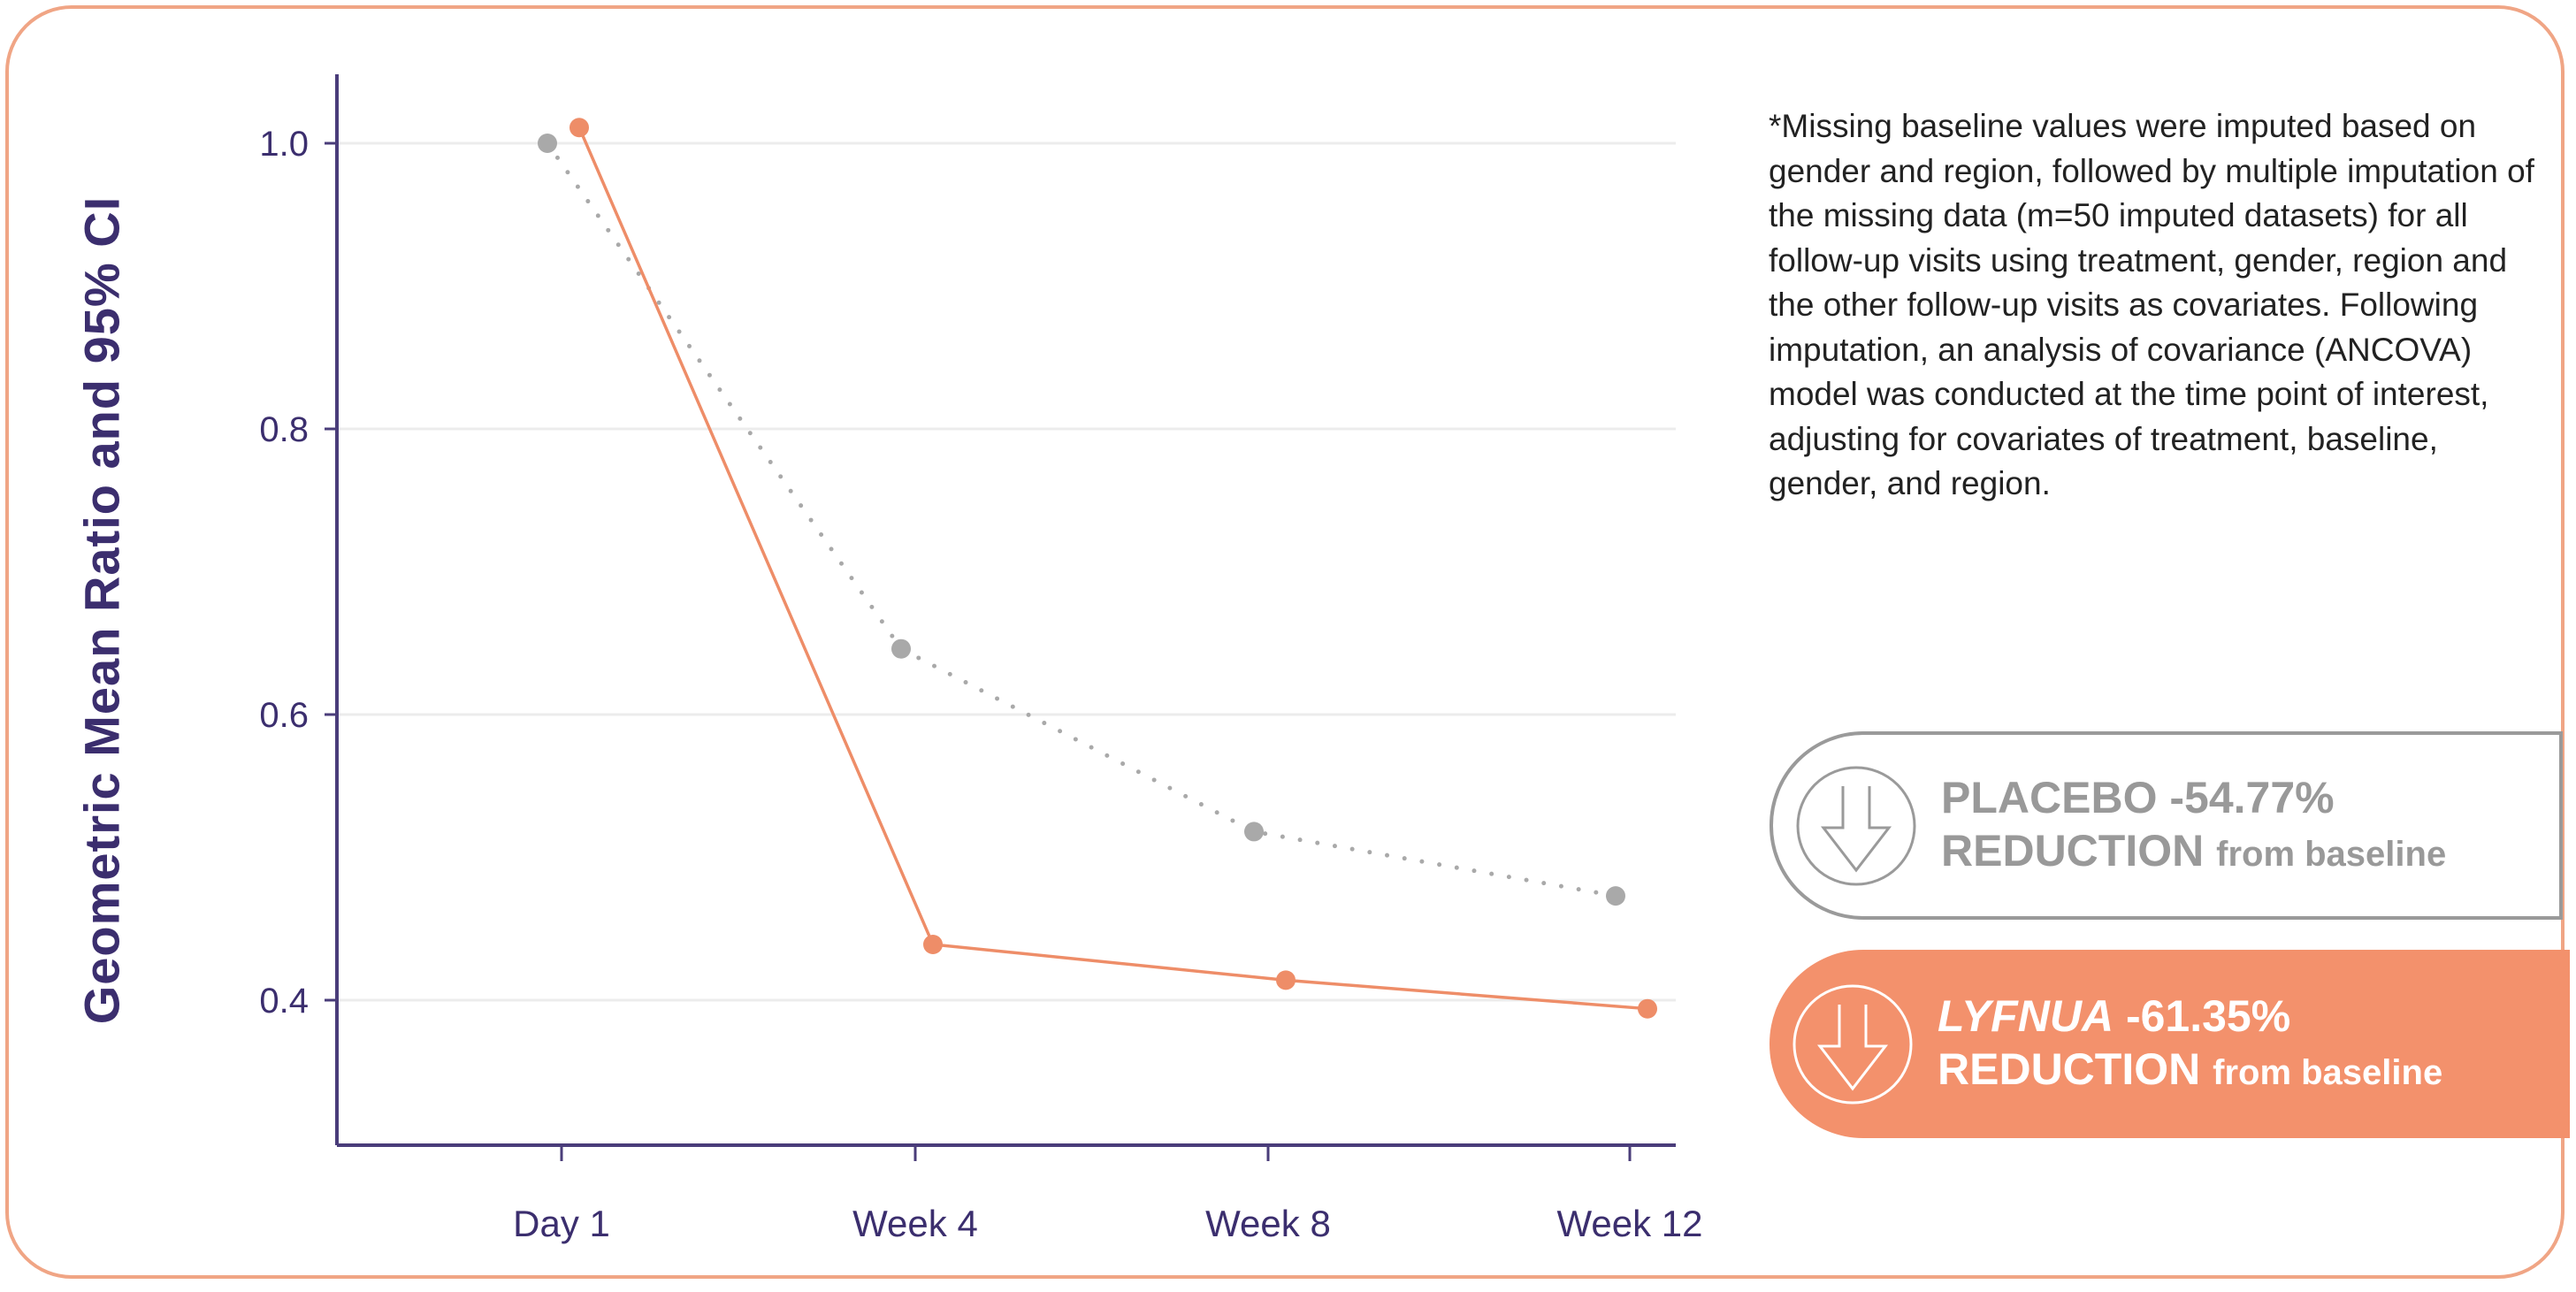 Image resolution: width=2576 pixels, height=1292 pixels. Describe the element at coordinates (284, 144) in the screenshot. I see `y-tick-label: 1.0` at that location.